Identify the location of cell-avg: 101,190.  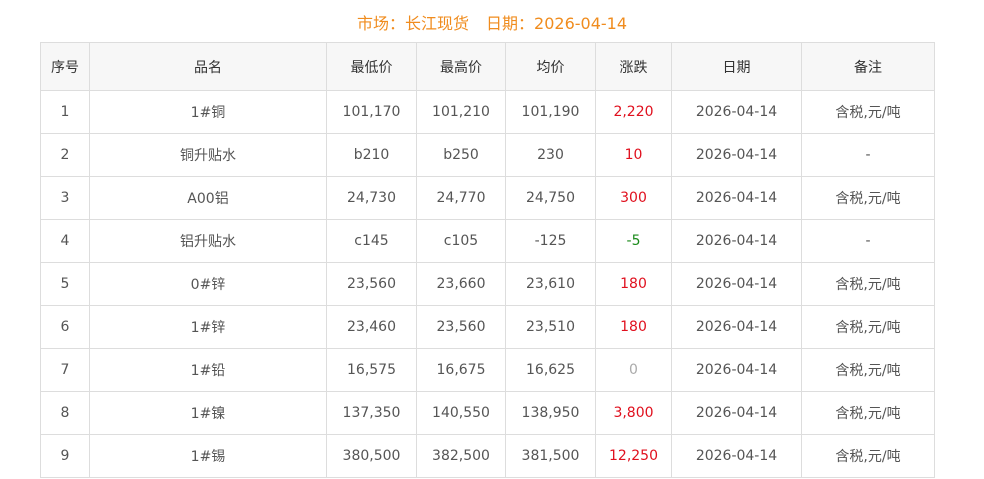
(550, 112).